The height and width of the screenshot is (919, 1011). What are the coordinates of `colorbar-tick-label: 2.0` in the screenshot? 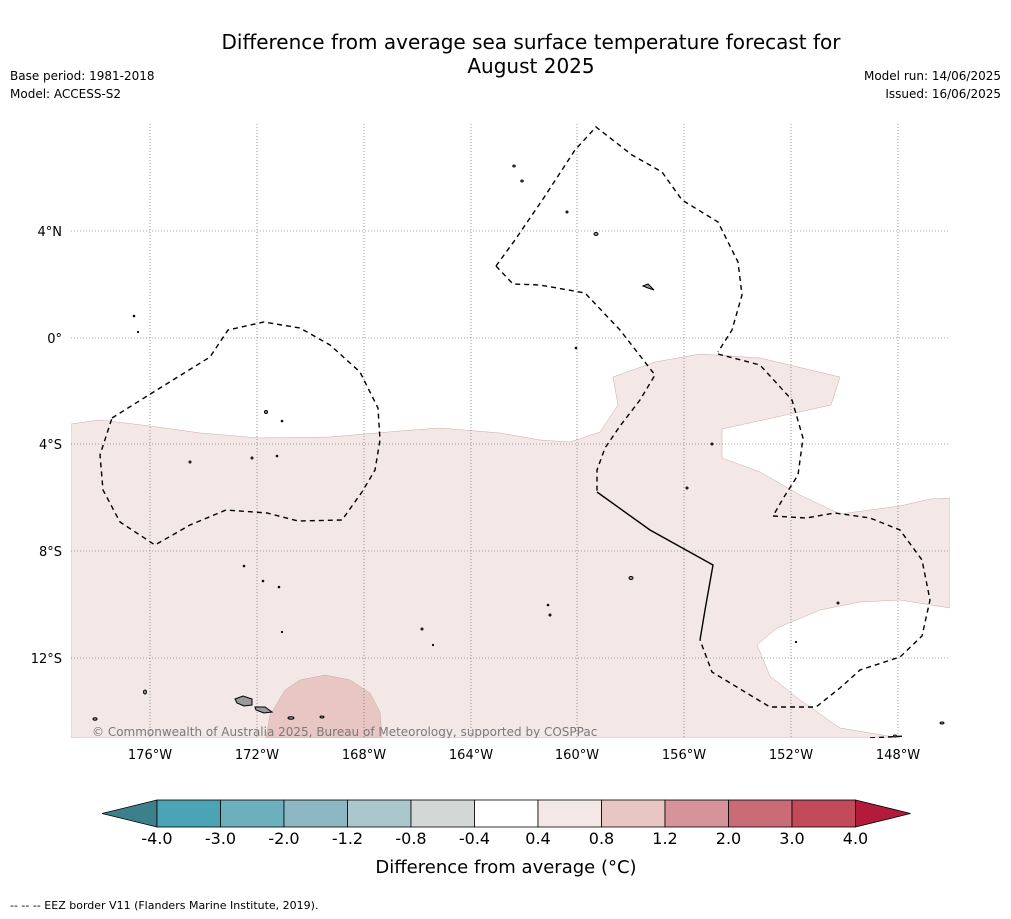 It's located at (728, 838).